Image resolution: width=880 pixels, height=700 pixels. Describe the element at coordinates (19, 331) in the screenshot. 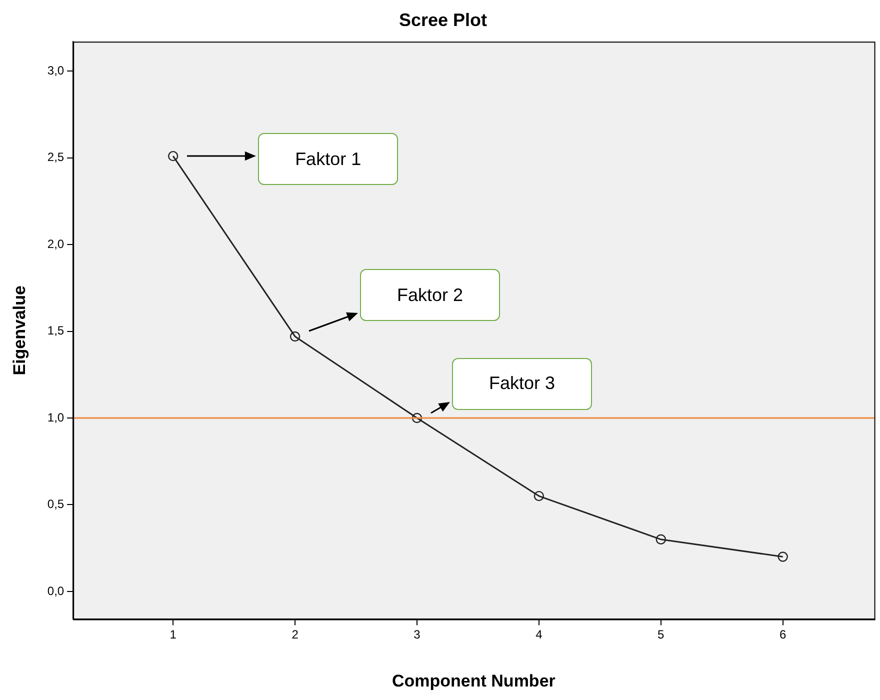

I see `y-axis-title: Eigenvalue` at that location.